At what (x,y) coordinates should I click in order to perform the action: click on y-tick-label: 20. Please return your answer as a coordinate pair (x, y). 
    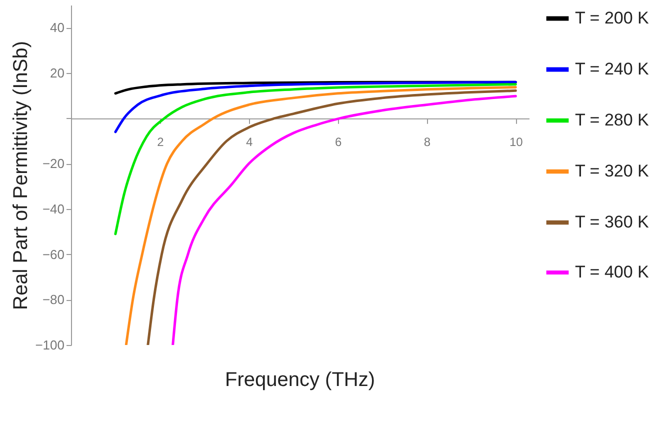
    Looking at the image, I should click on (57, 73).